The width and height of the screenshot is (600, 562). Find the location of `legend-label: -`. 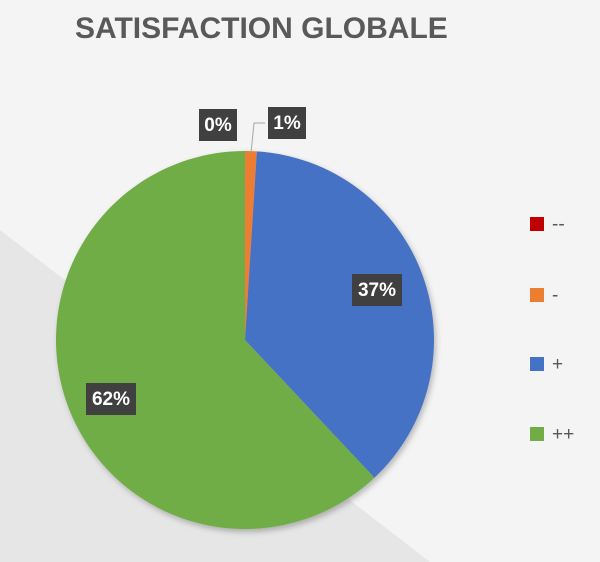

legend-label: - is located at coordinates (555, 295).